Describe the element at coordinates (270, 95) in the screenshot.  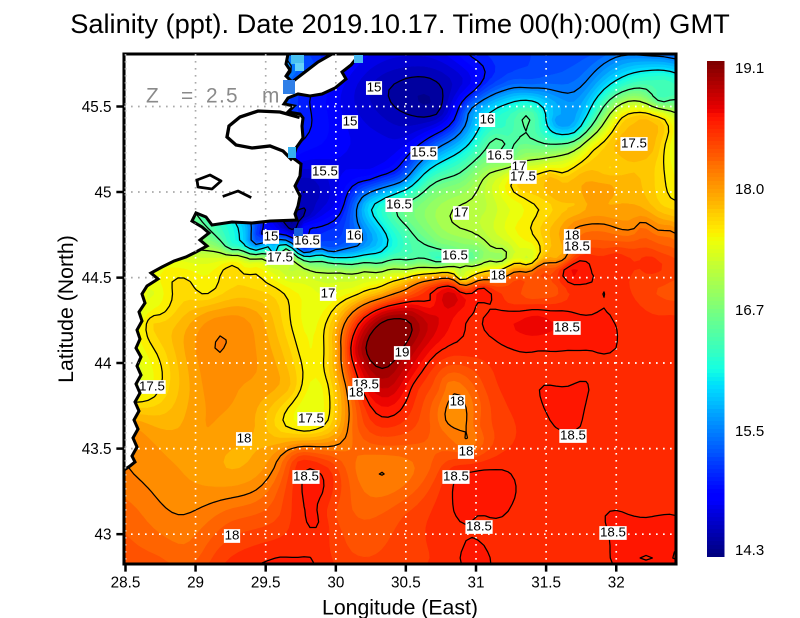
I see `svg-text: m` at that location.